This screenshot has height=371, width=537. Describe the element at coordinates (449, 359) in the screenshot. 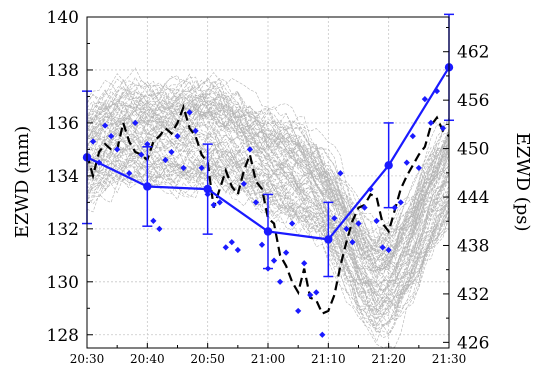

I see `x-tick-label: 21:30` at that location.